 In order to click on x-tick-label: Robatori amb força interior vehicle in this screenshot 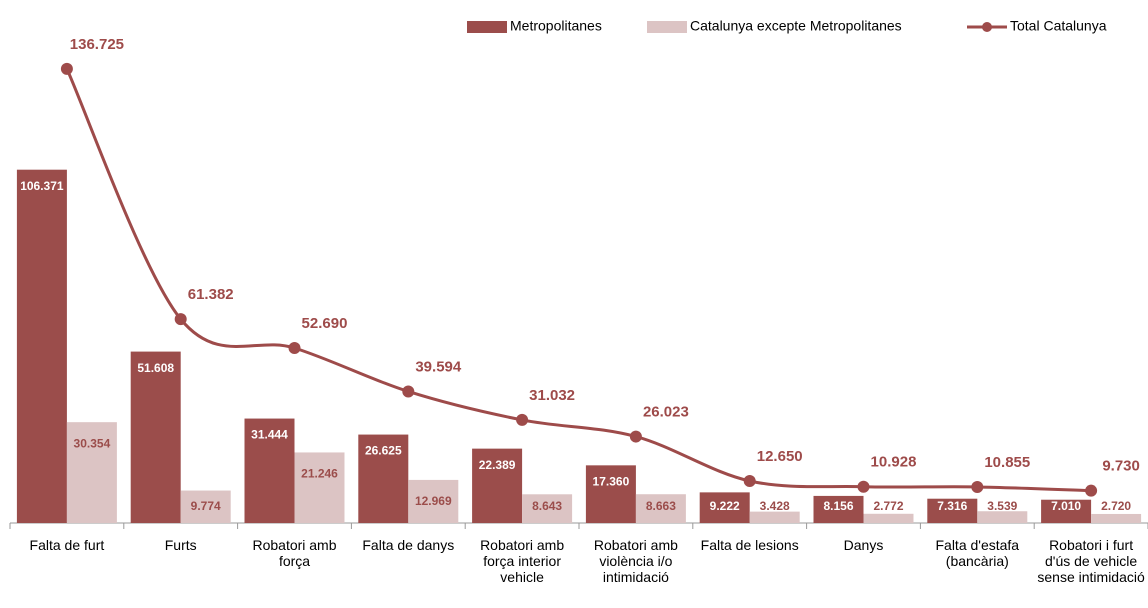, I will do `click(522, 561)`.